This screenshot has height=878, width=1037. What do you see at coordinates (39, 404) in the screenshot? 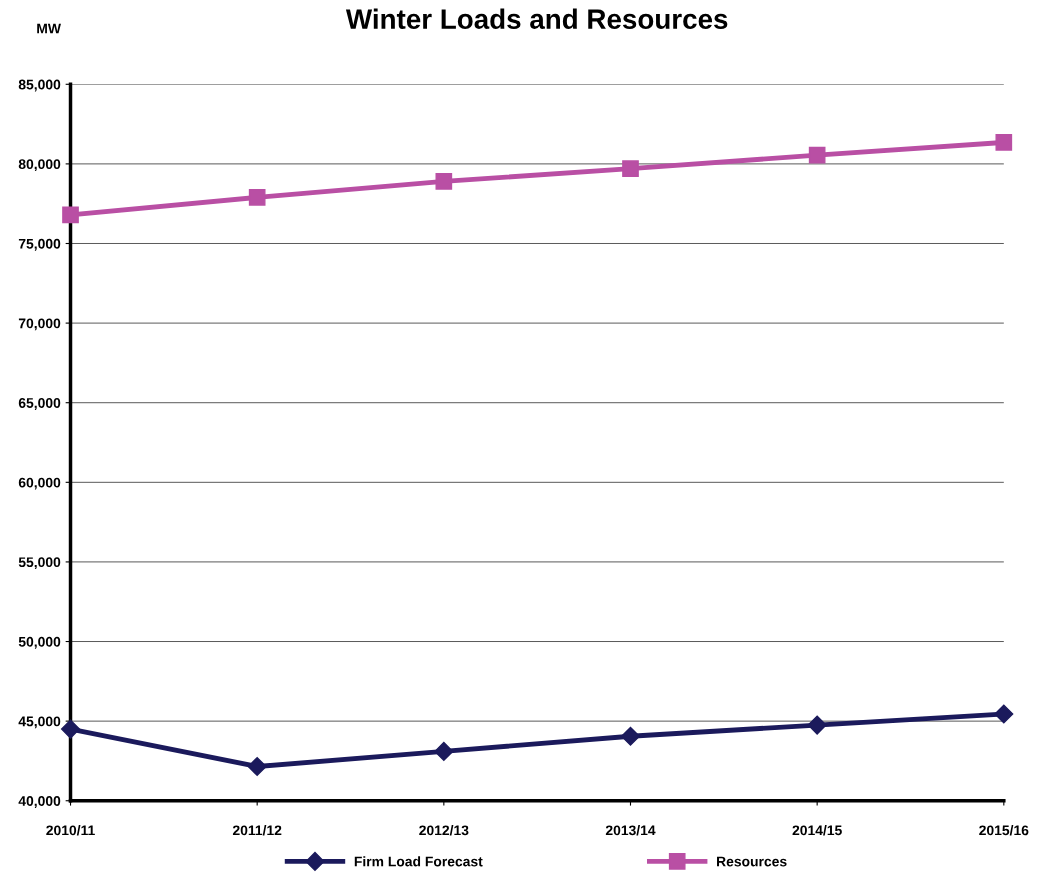
I see `y-tick-label: 65,000` at bounding box center [39, 404].